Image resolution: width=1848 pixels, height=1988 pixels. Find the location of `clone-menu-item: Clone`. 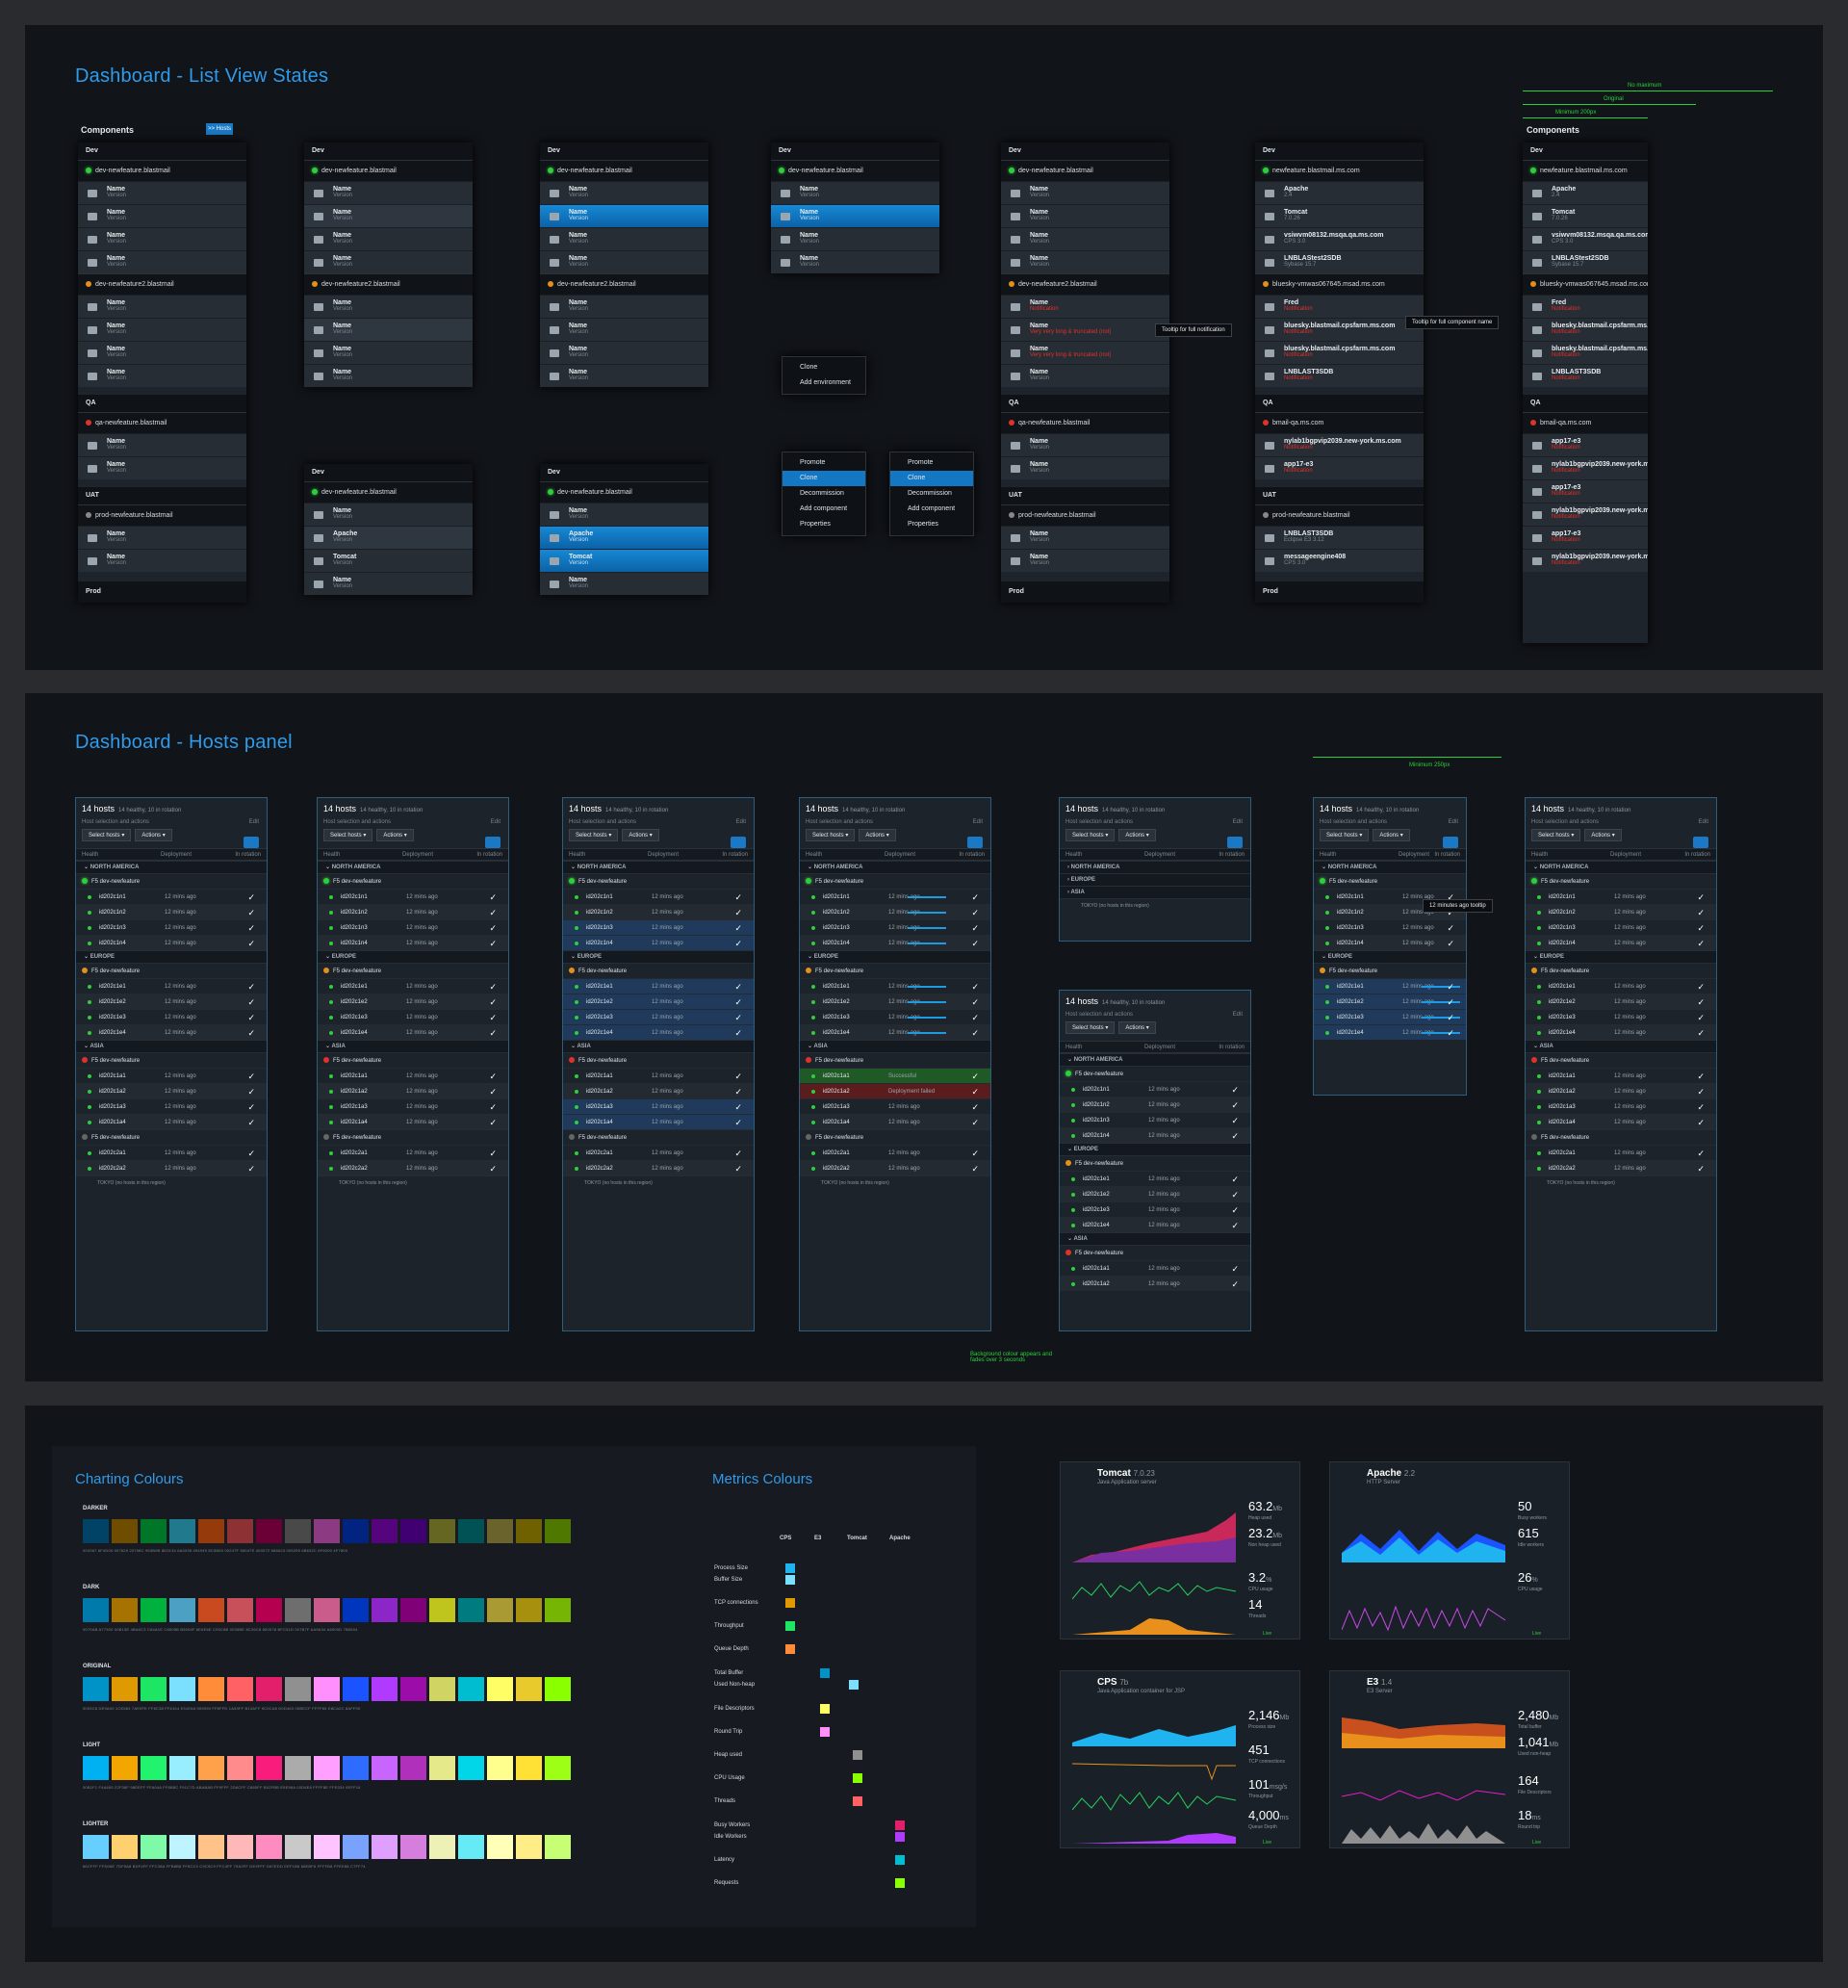

clone-menu-item: Clone is located at coordinates (824, 479).